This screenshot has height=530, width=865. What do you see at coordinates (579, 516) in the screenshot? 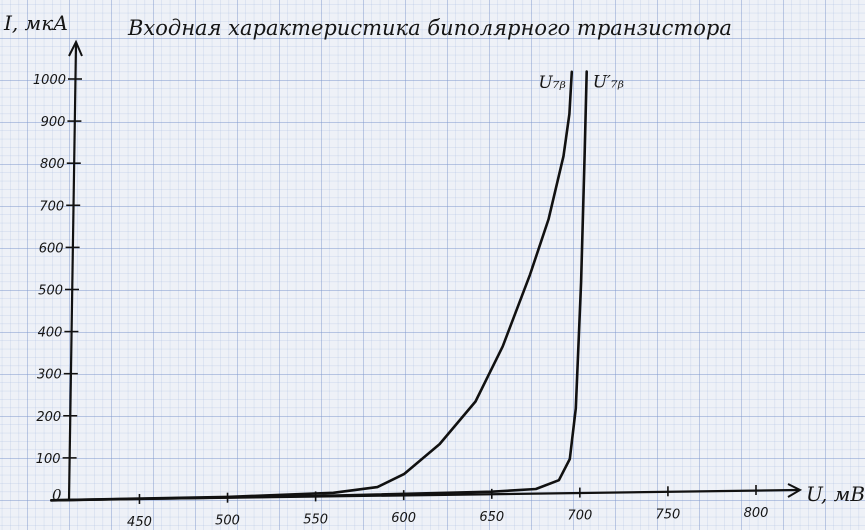
I see `x-tick-label: 700` at bounding box center [579, 516].